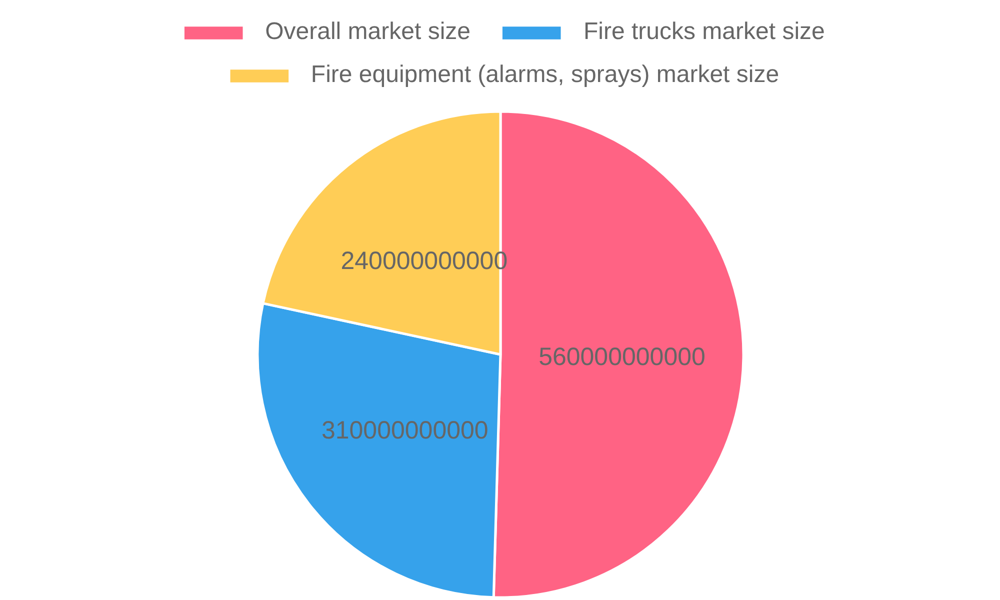  I want to click on data-label: 560000000000, so click(622, 357).